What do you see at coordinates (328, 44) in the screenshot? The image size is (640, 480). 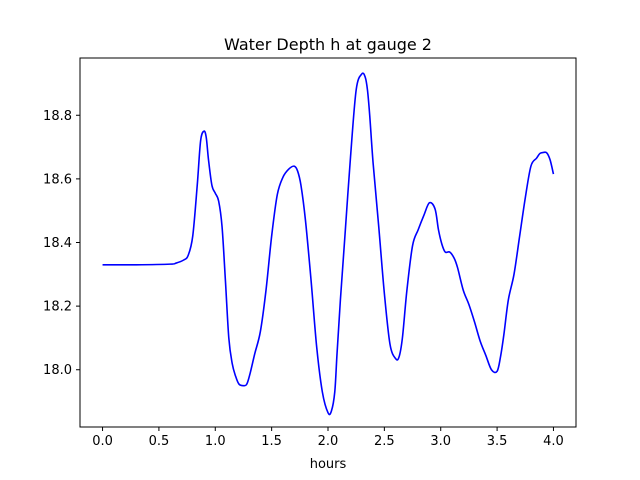 I see `chart-title: Water Depth h at gauge 2` at bounding box center [328, 44].